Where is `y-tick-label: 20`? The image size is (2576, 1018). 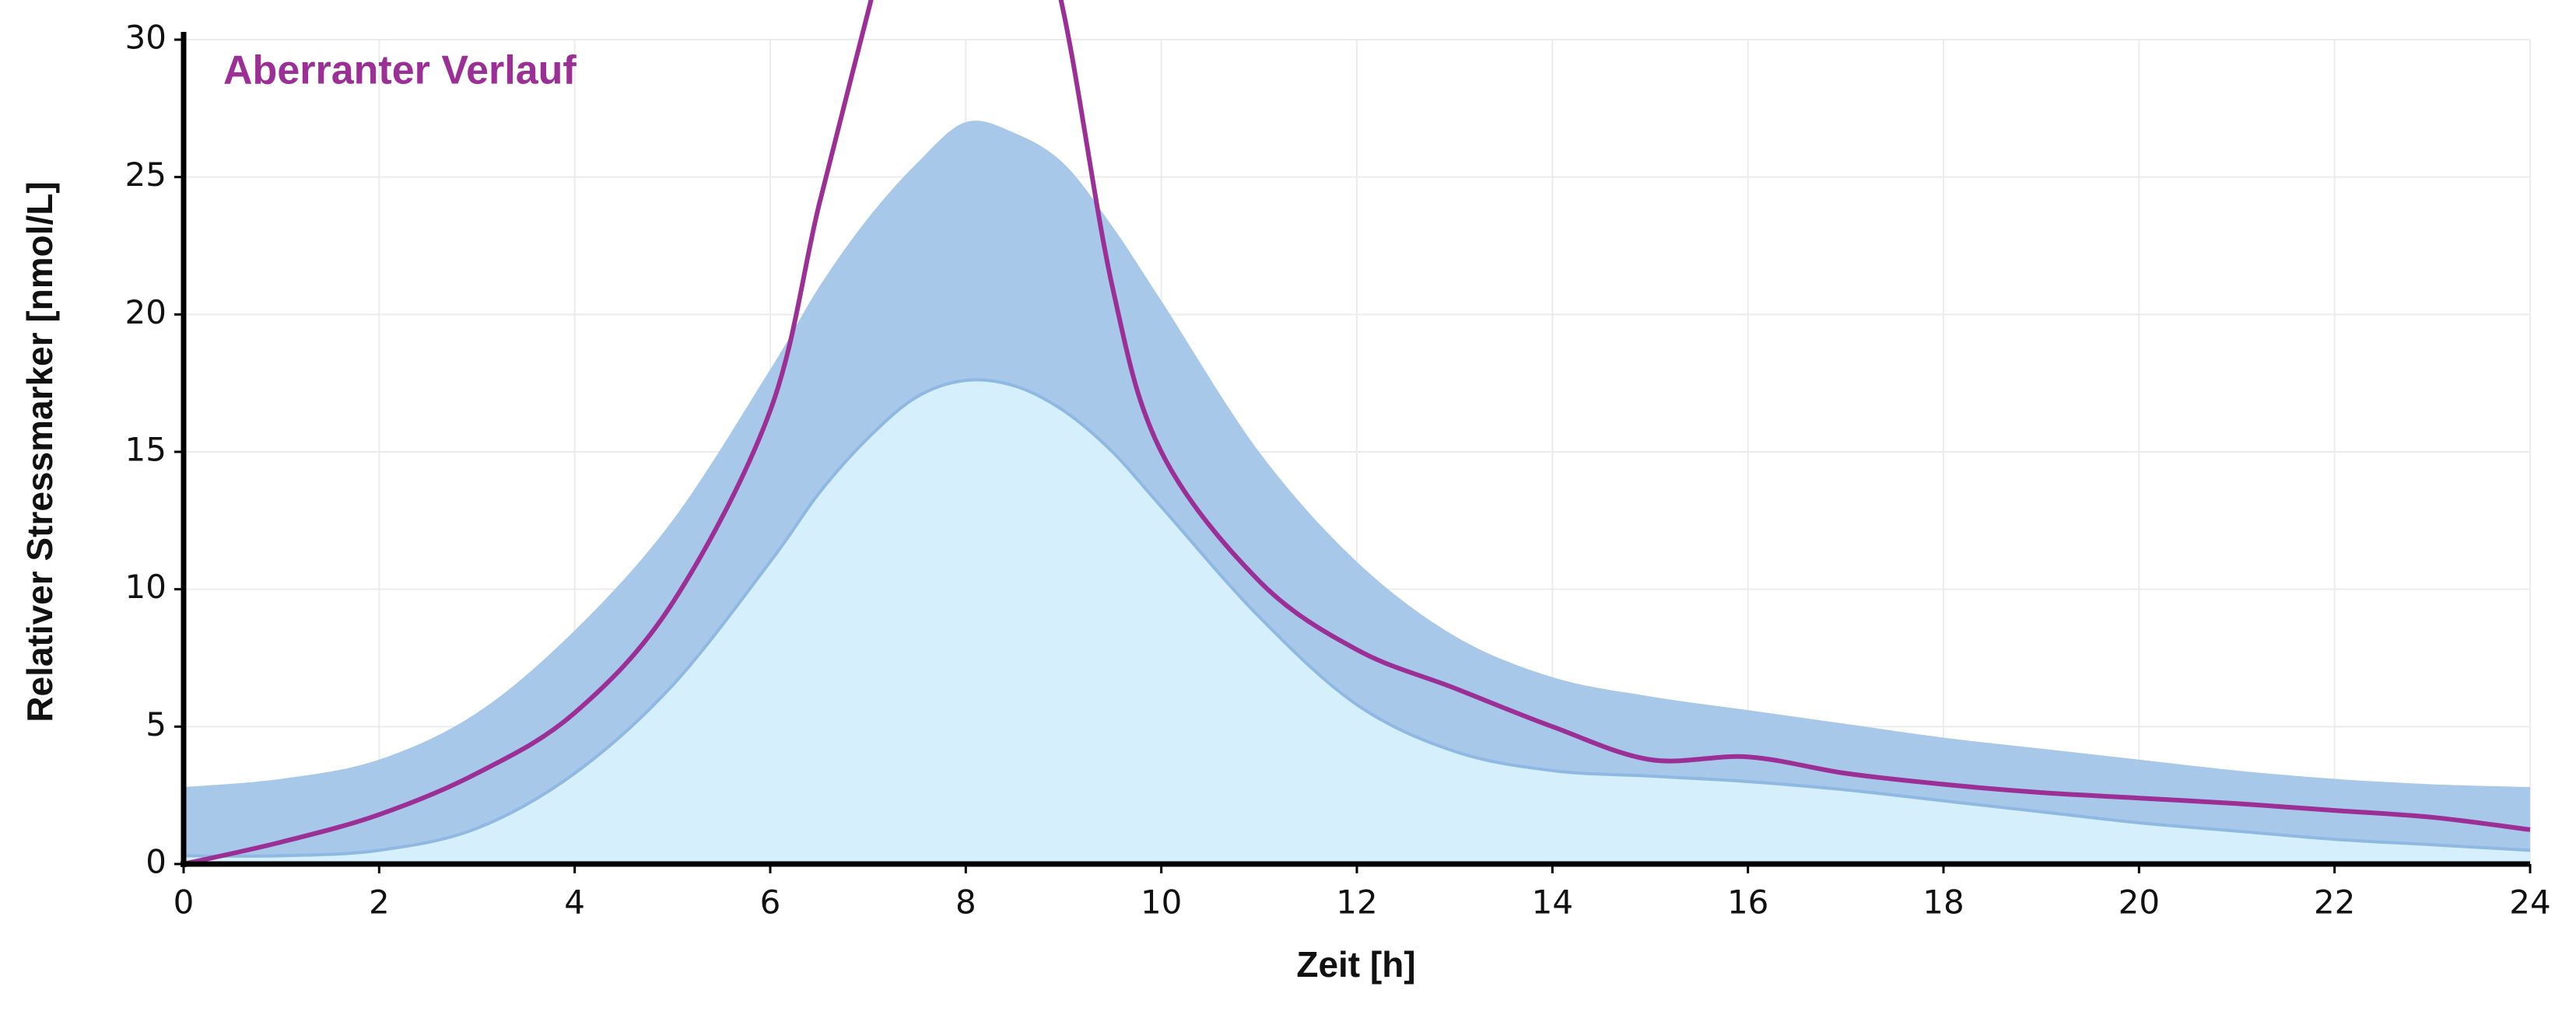
y-tick-label: 20 is located at coordinates (145, 312).